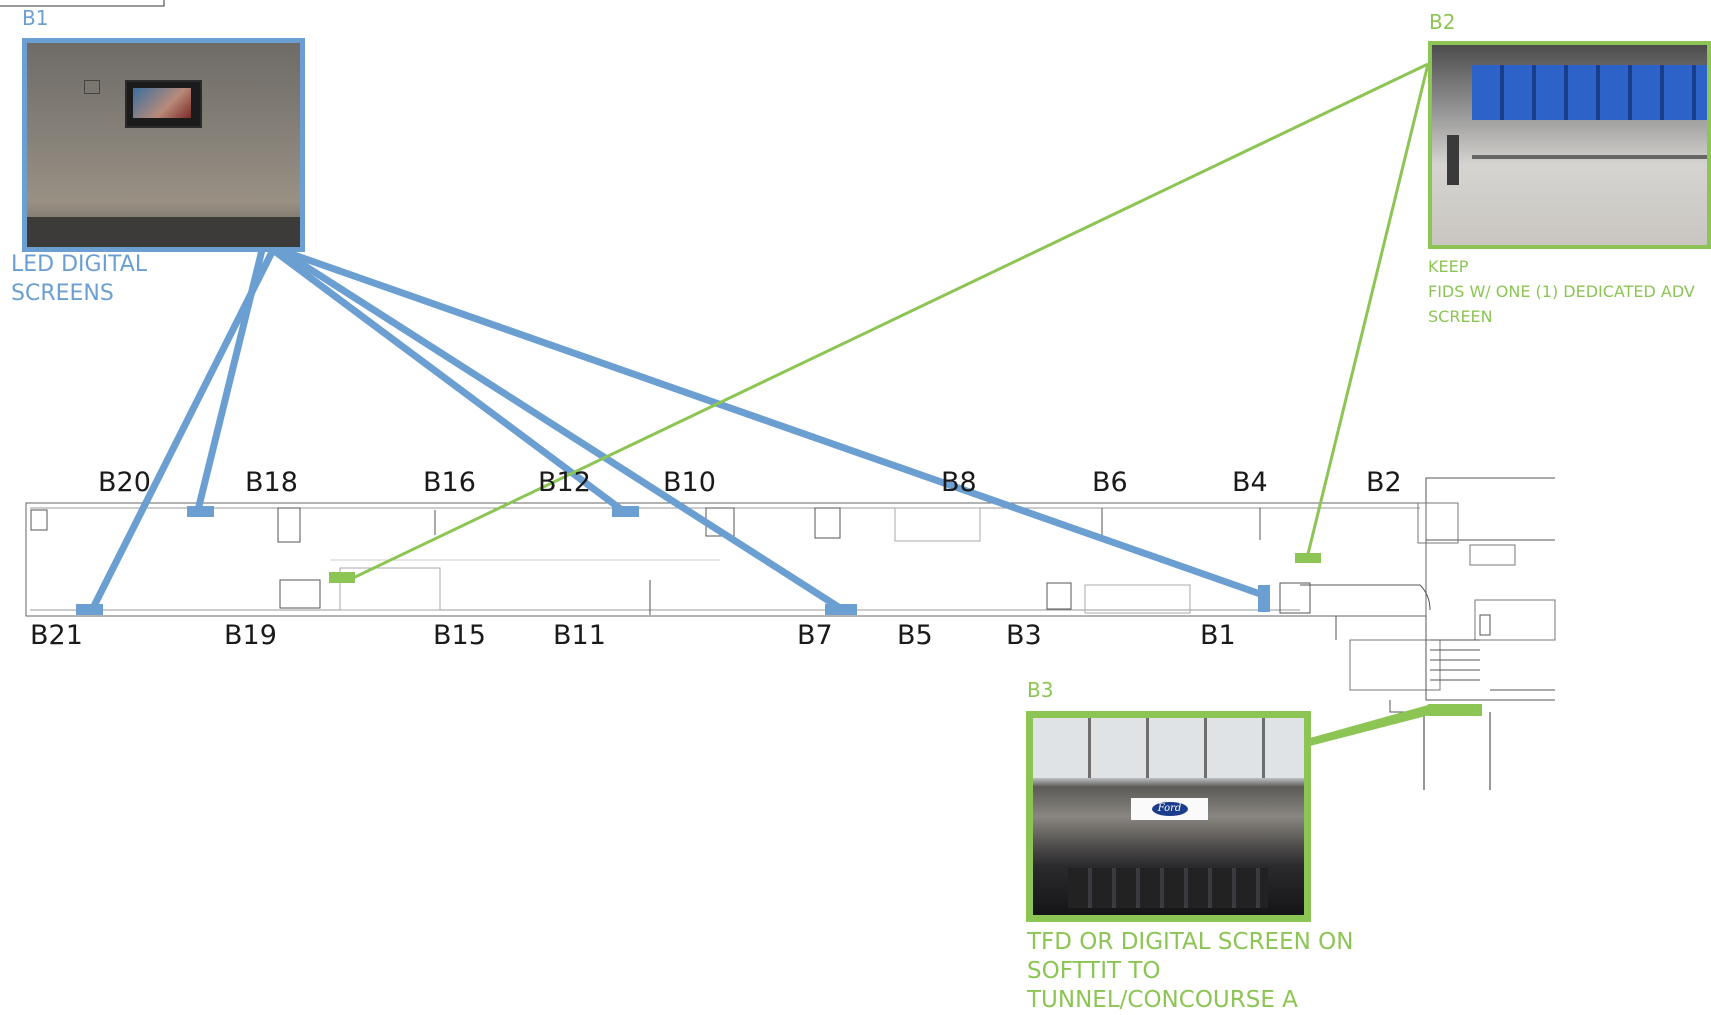  I want to click on b1-caption-line1: LED DIGITAL, so click(79, 264).